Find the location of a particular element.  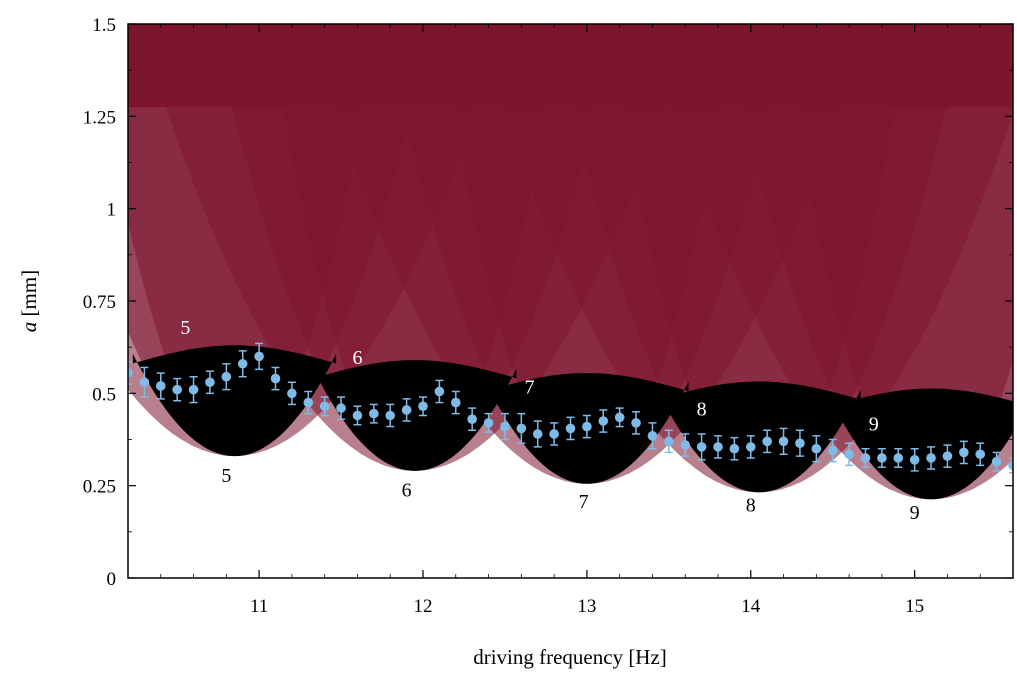

y-axis-title: a [mm] is located at coordinates (29, 301).